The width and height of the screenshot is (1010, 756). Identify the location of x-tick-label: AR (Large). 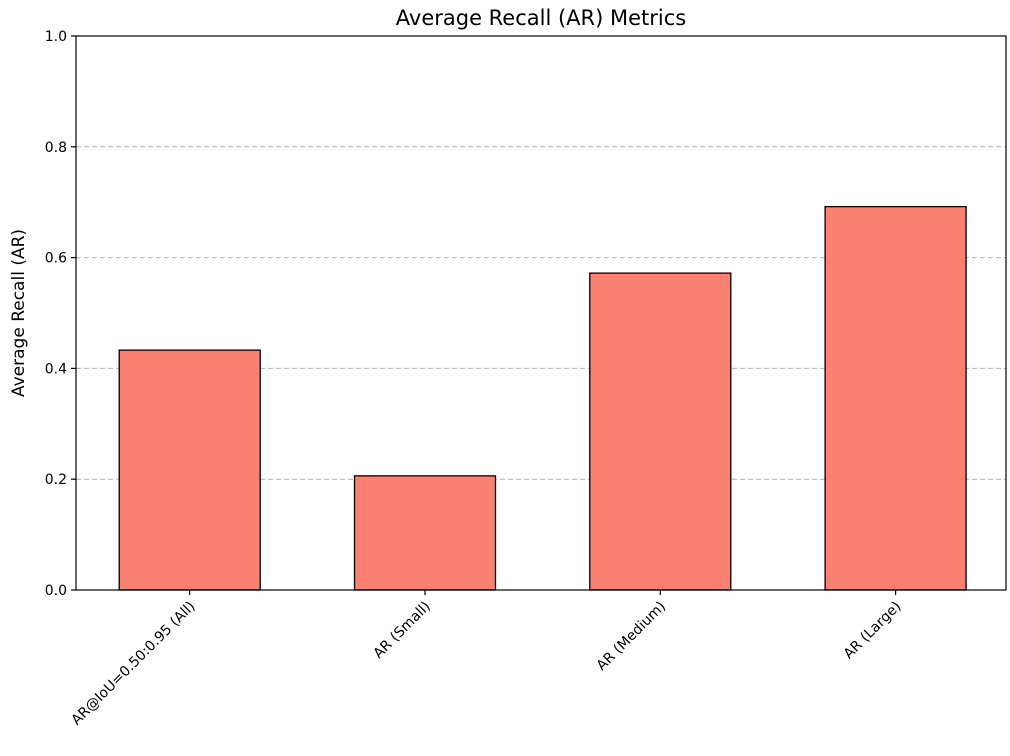
(873, 631).